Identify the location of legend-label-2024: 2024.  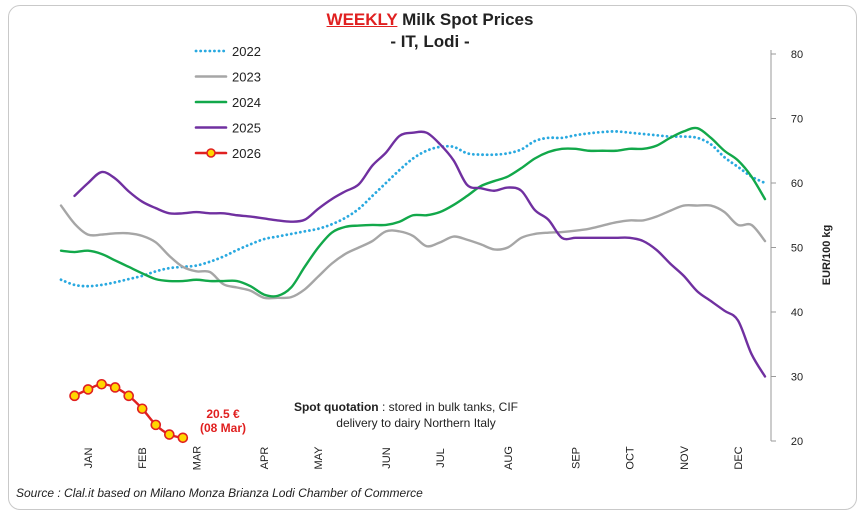
(246, 102).